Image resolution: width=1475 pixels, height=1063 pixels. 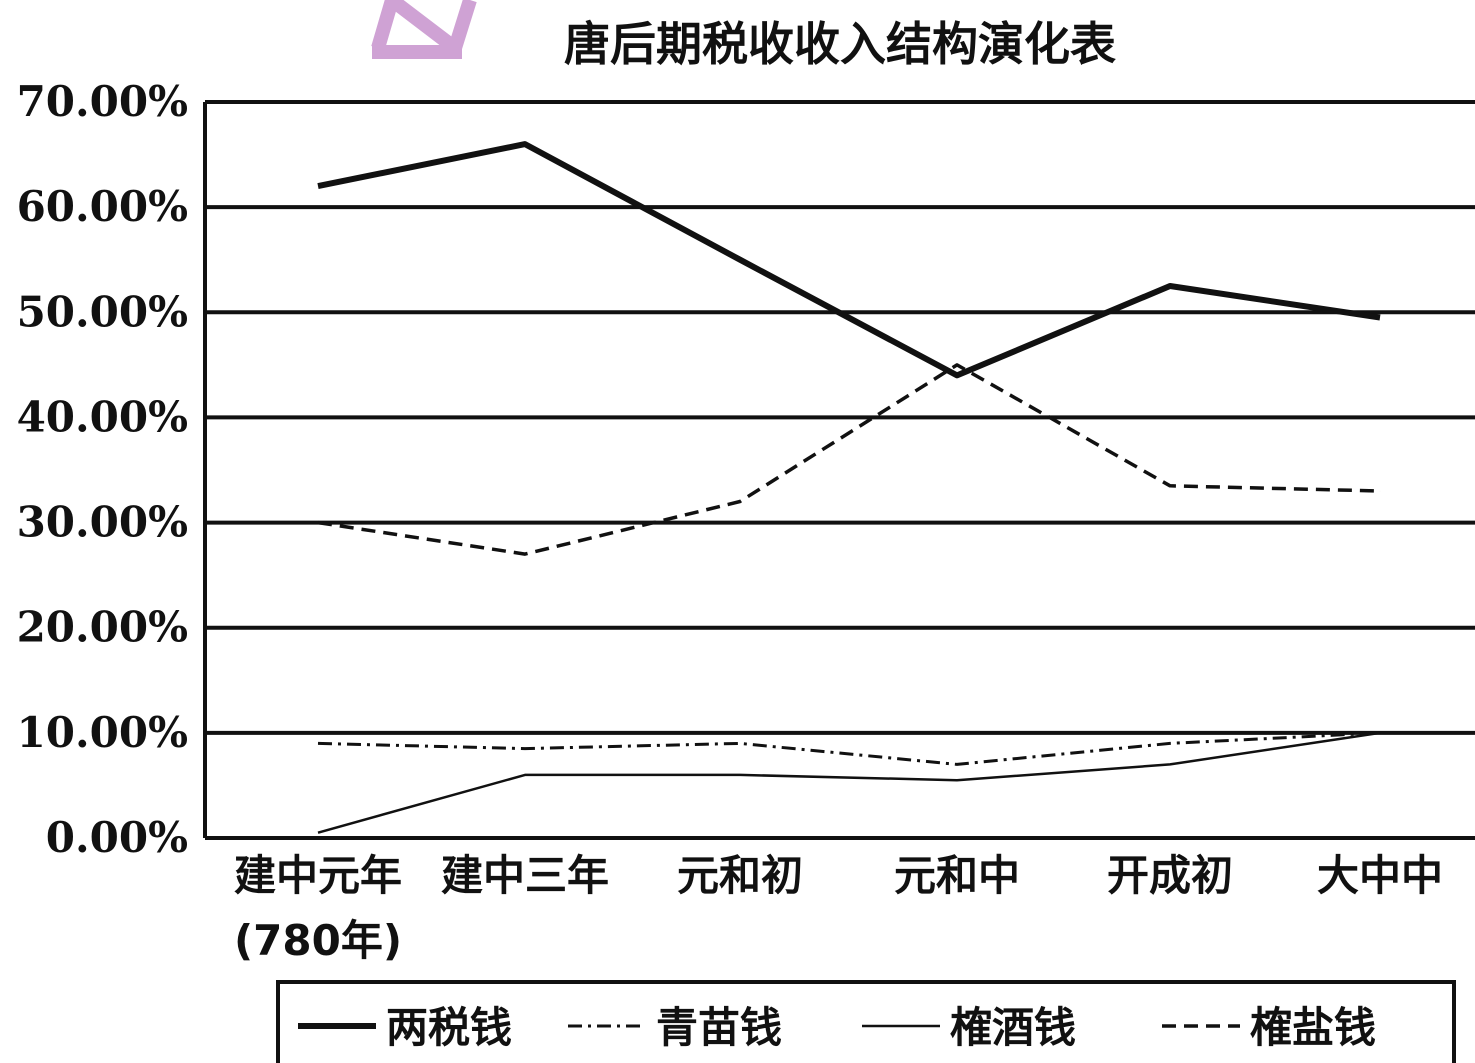 I want to click on x-tick-label: 大中中, so click(x=1380, y=875).